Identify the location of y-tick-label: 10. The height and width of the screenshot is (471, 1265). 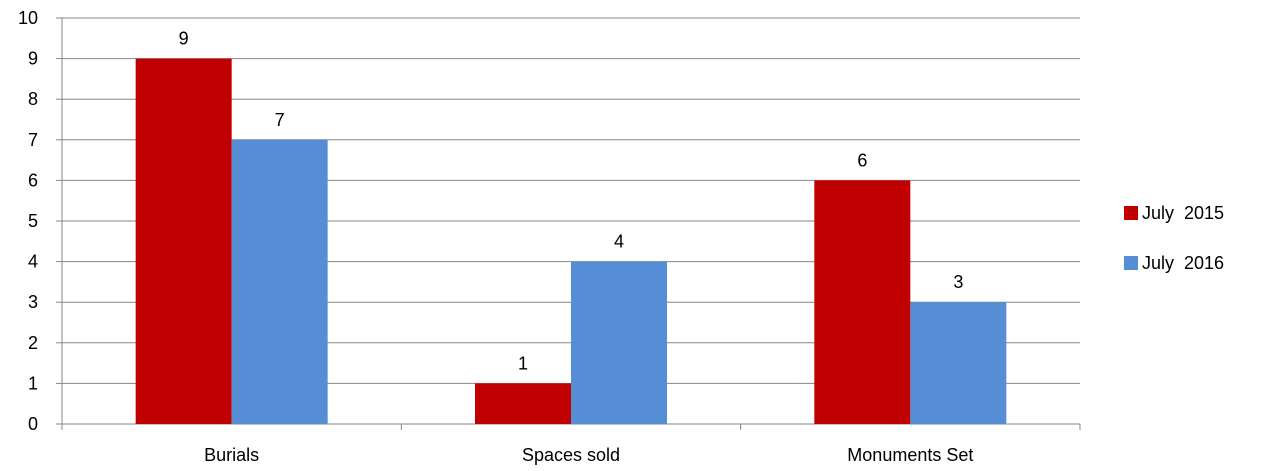
(28, 18).